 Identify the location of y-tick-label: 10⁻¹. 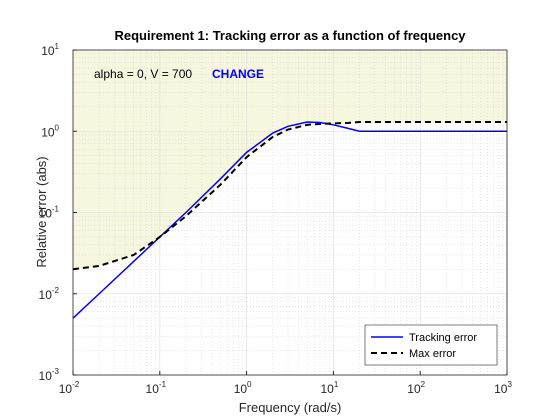
(49, 213).